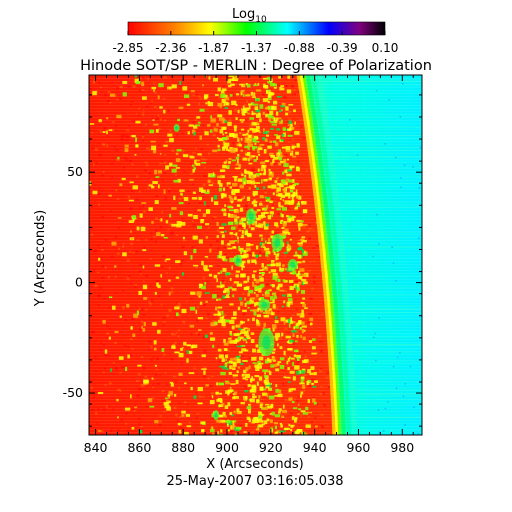  What do you see at coordinates (271, 447) in the screenshot?
I see `x-tick-label: 920` at bounding box center [271, 447].